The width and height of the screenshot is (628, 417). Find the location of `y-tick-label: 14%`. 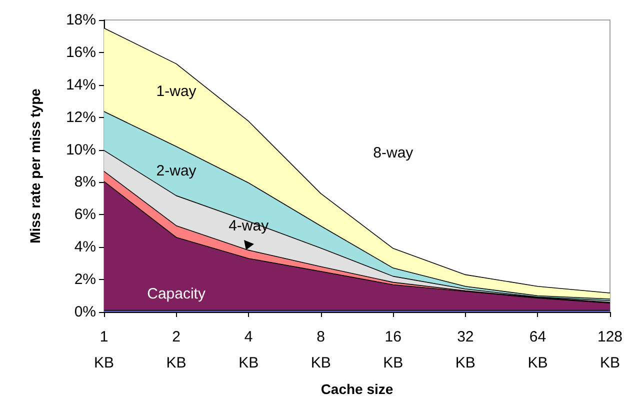

y-tick-label: 14% is located at coordinates (81, 85).